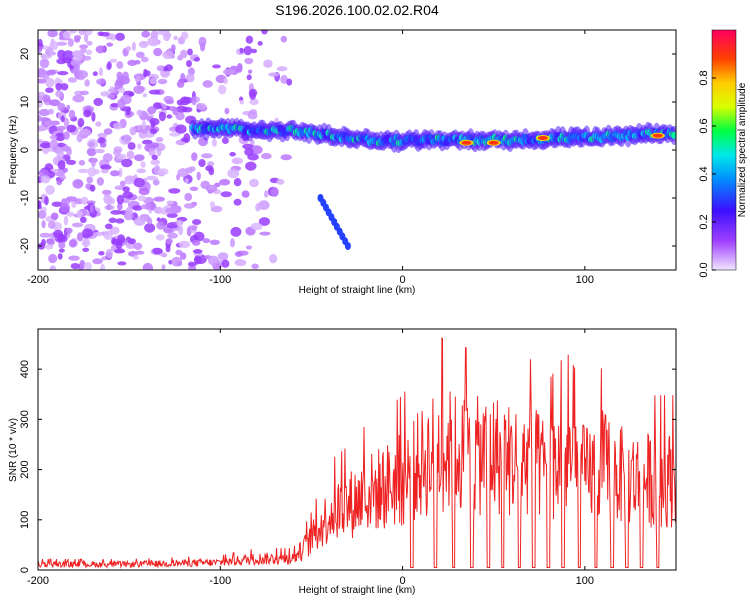  What do you see at coordinates (704, 173) in the screenshot?
I see `colorbar-tick-label: 0.4` at bounding box center [704, 173].